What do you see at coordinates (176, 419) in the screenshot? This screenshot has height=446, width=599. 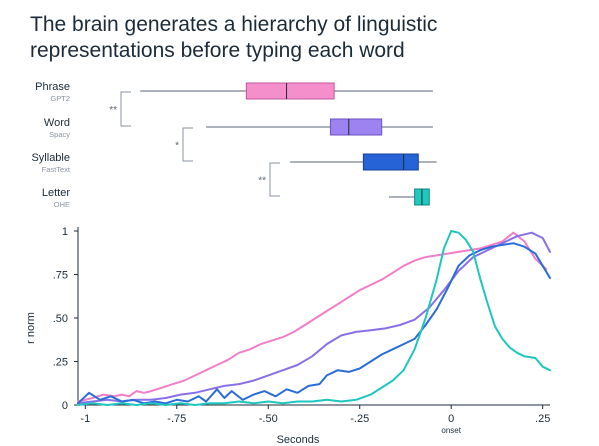 I see `x-tick-label-1: -.75` at bounding box center [176, 419].